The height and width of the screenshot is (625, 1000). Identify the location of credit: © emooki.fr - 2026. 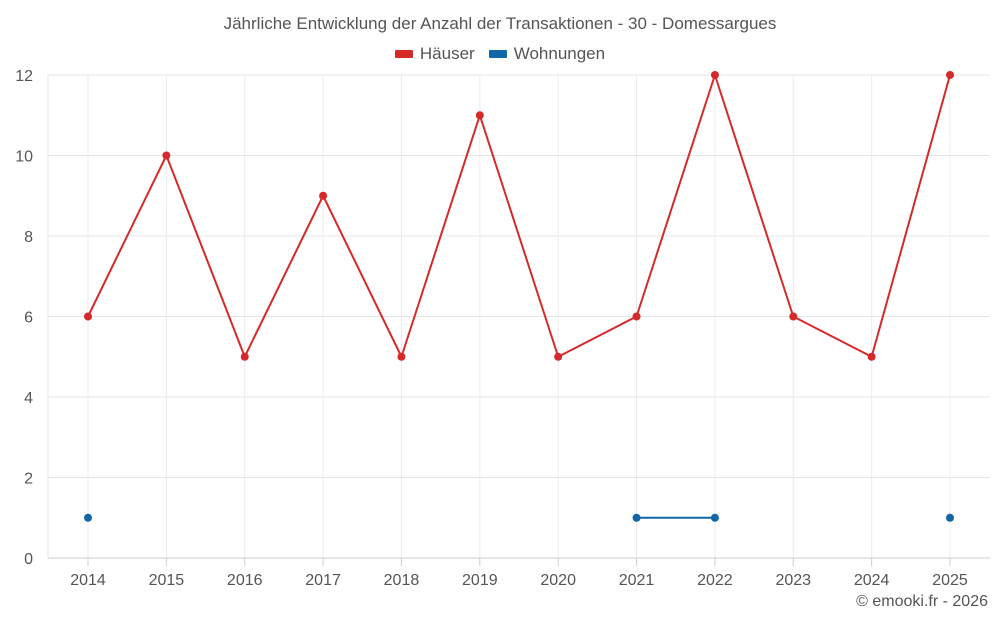
(922, 601).